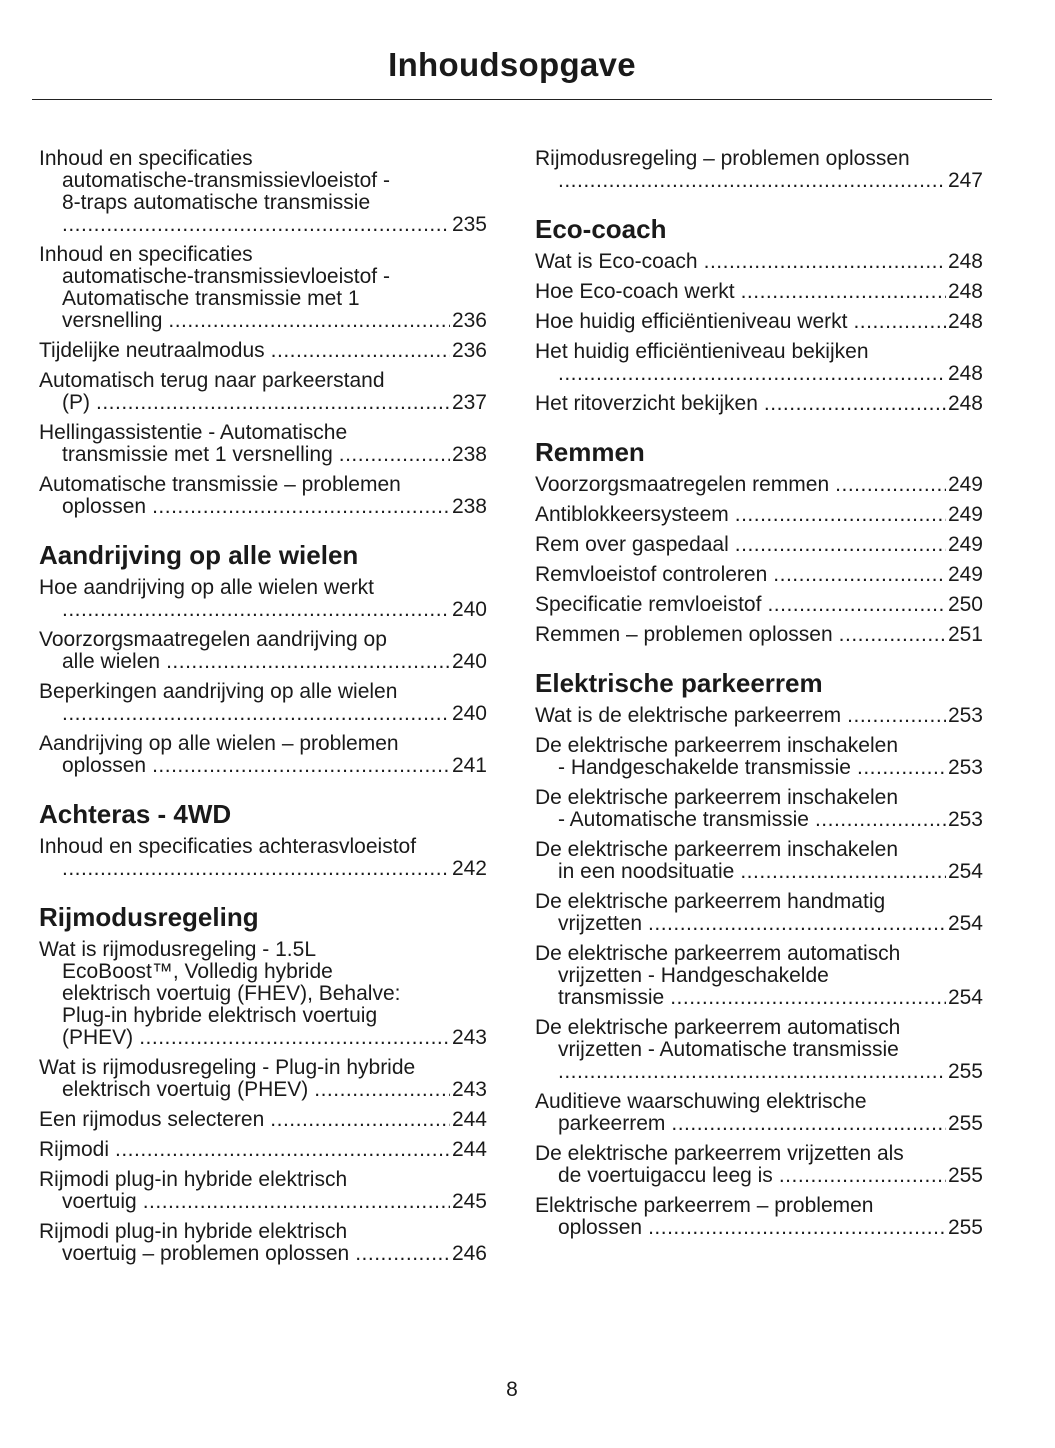 This screenshot has width=1055, height=1448. I want to click on toc-entry-last-line: voertuig 245, so click(263, 1202).